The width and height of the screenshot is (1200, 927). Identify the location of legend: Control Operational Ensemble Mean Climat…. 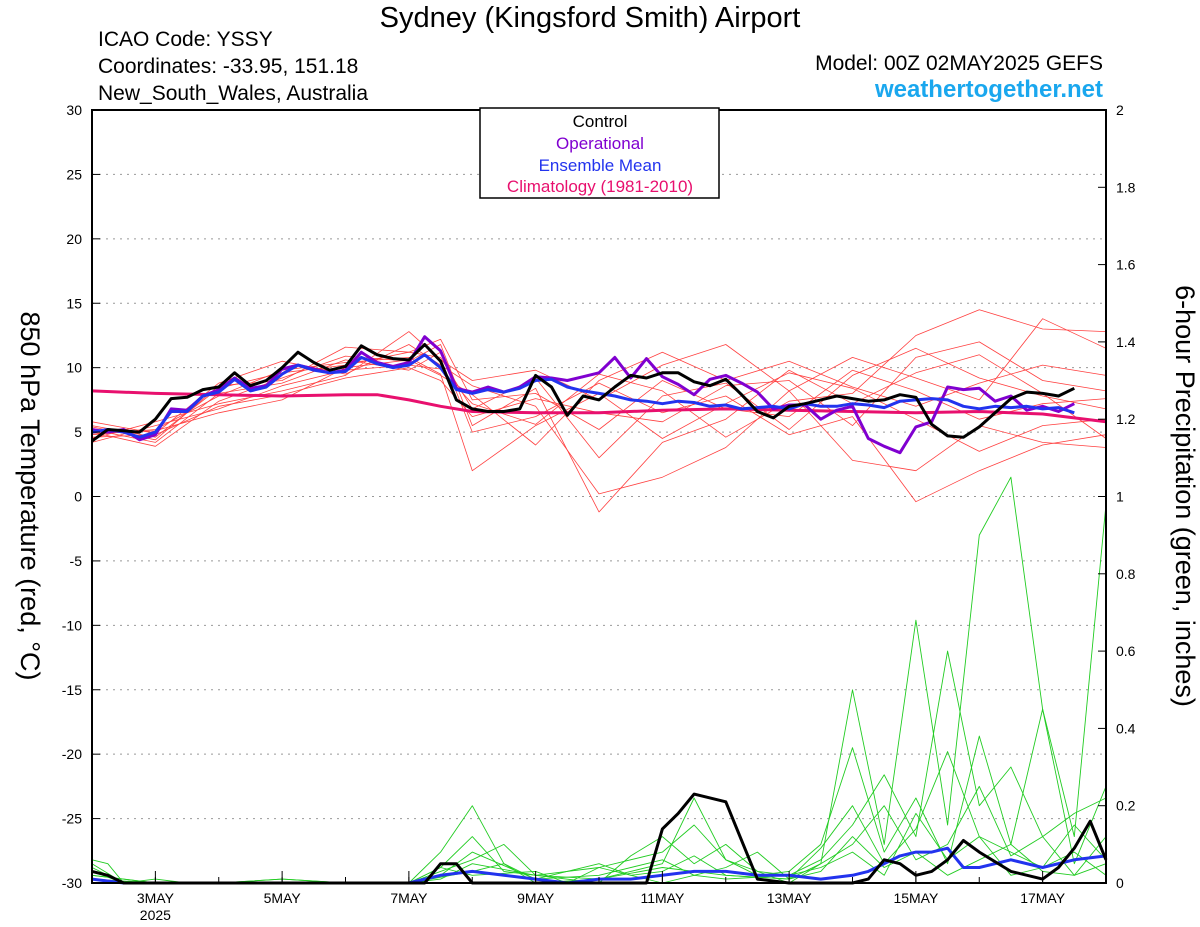
(599, 153).